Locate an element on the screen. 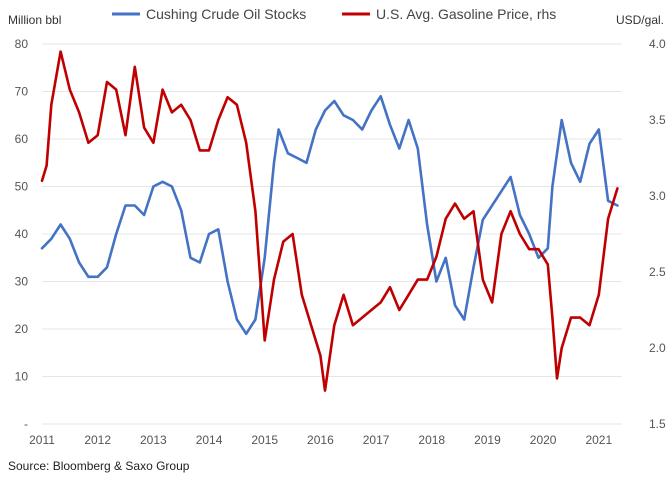  source-note: Source: Bloomberg & Saxo Group is located at coordinates (99, 466).